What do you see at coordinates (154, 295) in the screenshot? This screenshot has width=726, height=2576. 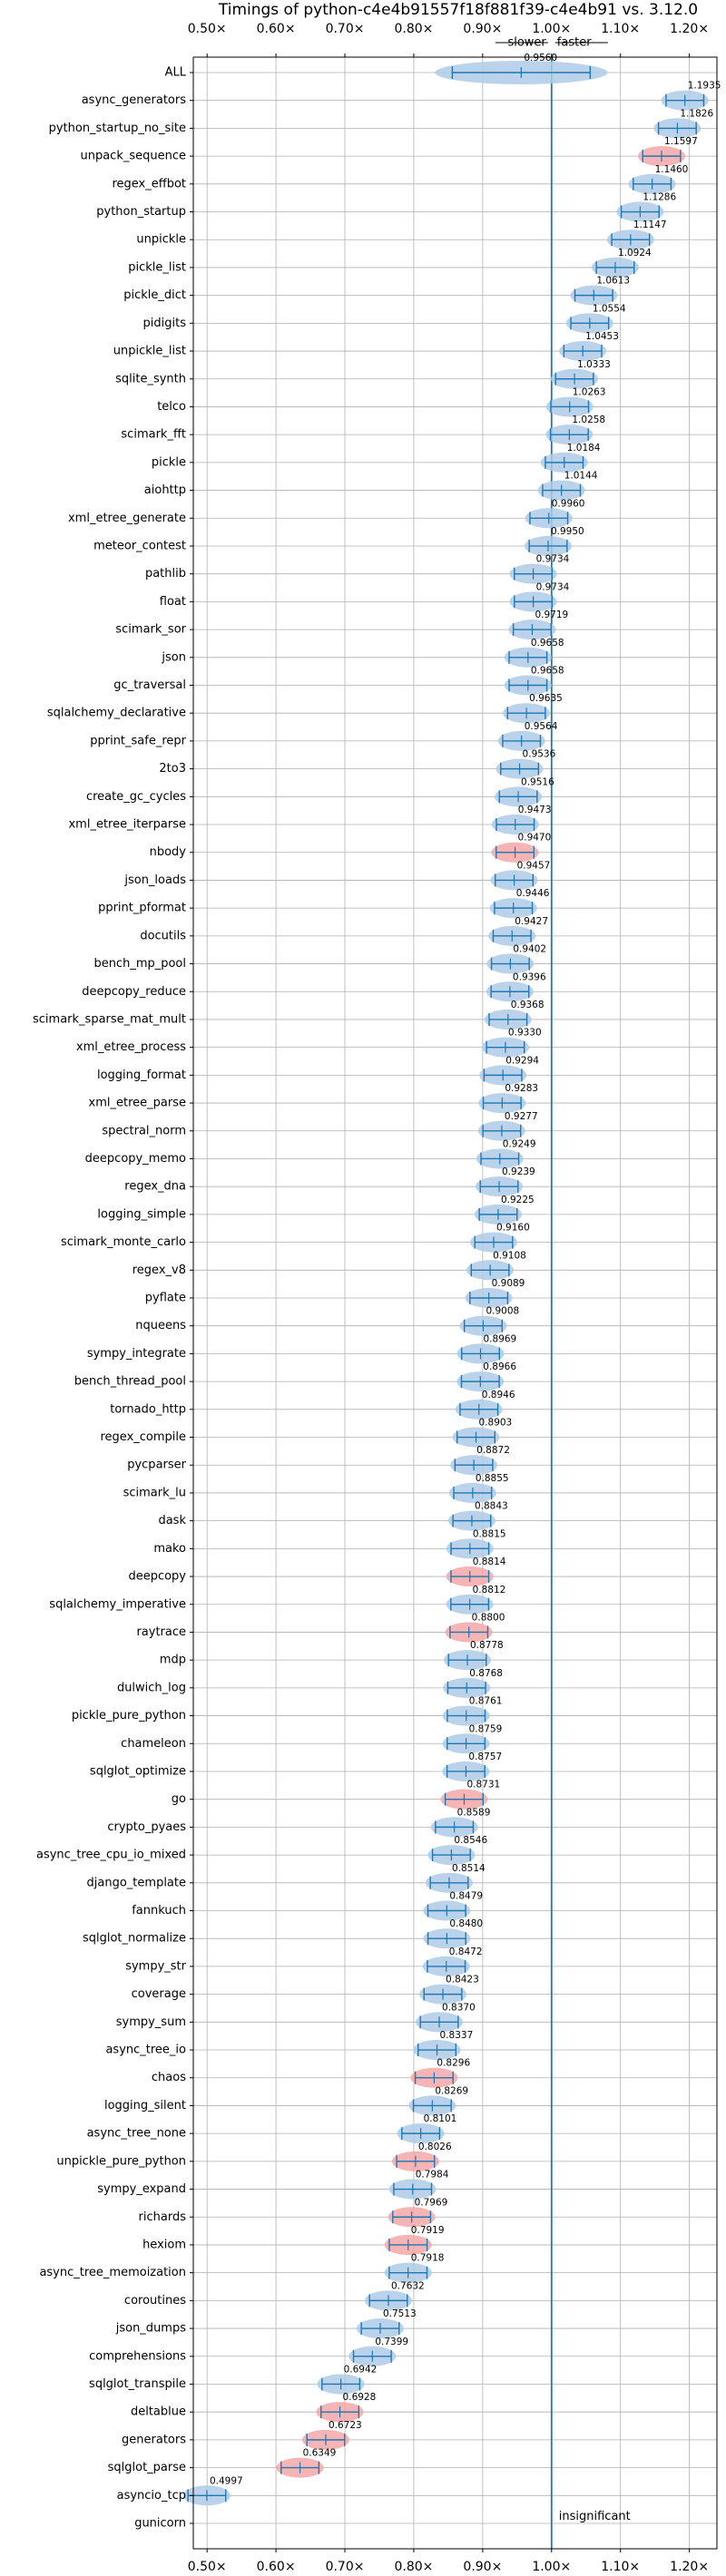 I see `benchmark-label: pickle_dict` at bounding box center [154, 295].